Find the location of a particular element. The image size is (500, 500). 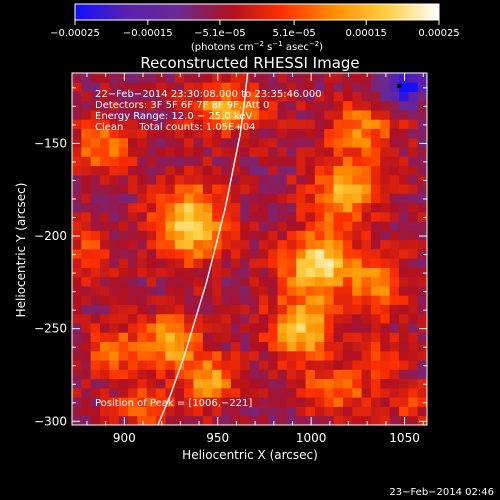

colorbar-tick-label: 0.00025 is located at coordinates (438, 33).